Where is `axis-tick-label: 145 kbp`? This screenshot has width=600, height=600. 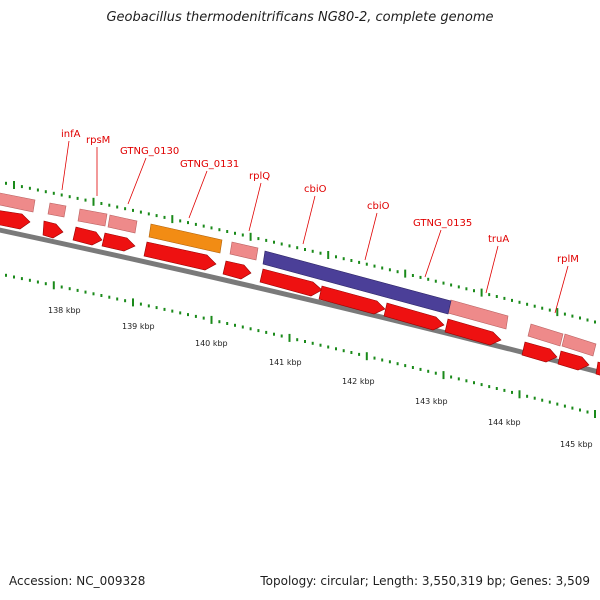
axis-tick-label: 145 kbp is located at coordinates (576, 444).